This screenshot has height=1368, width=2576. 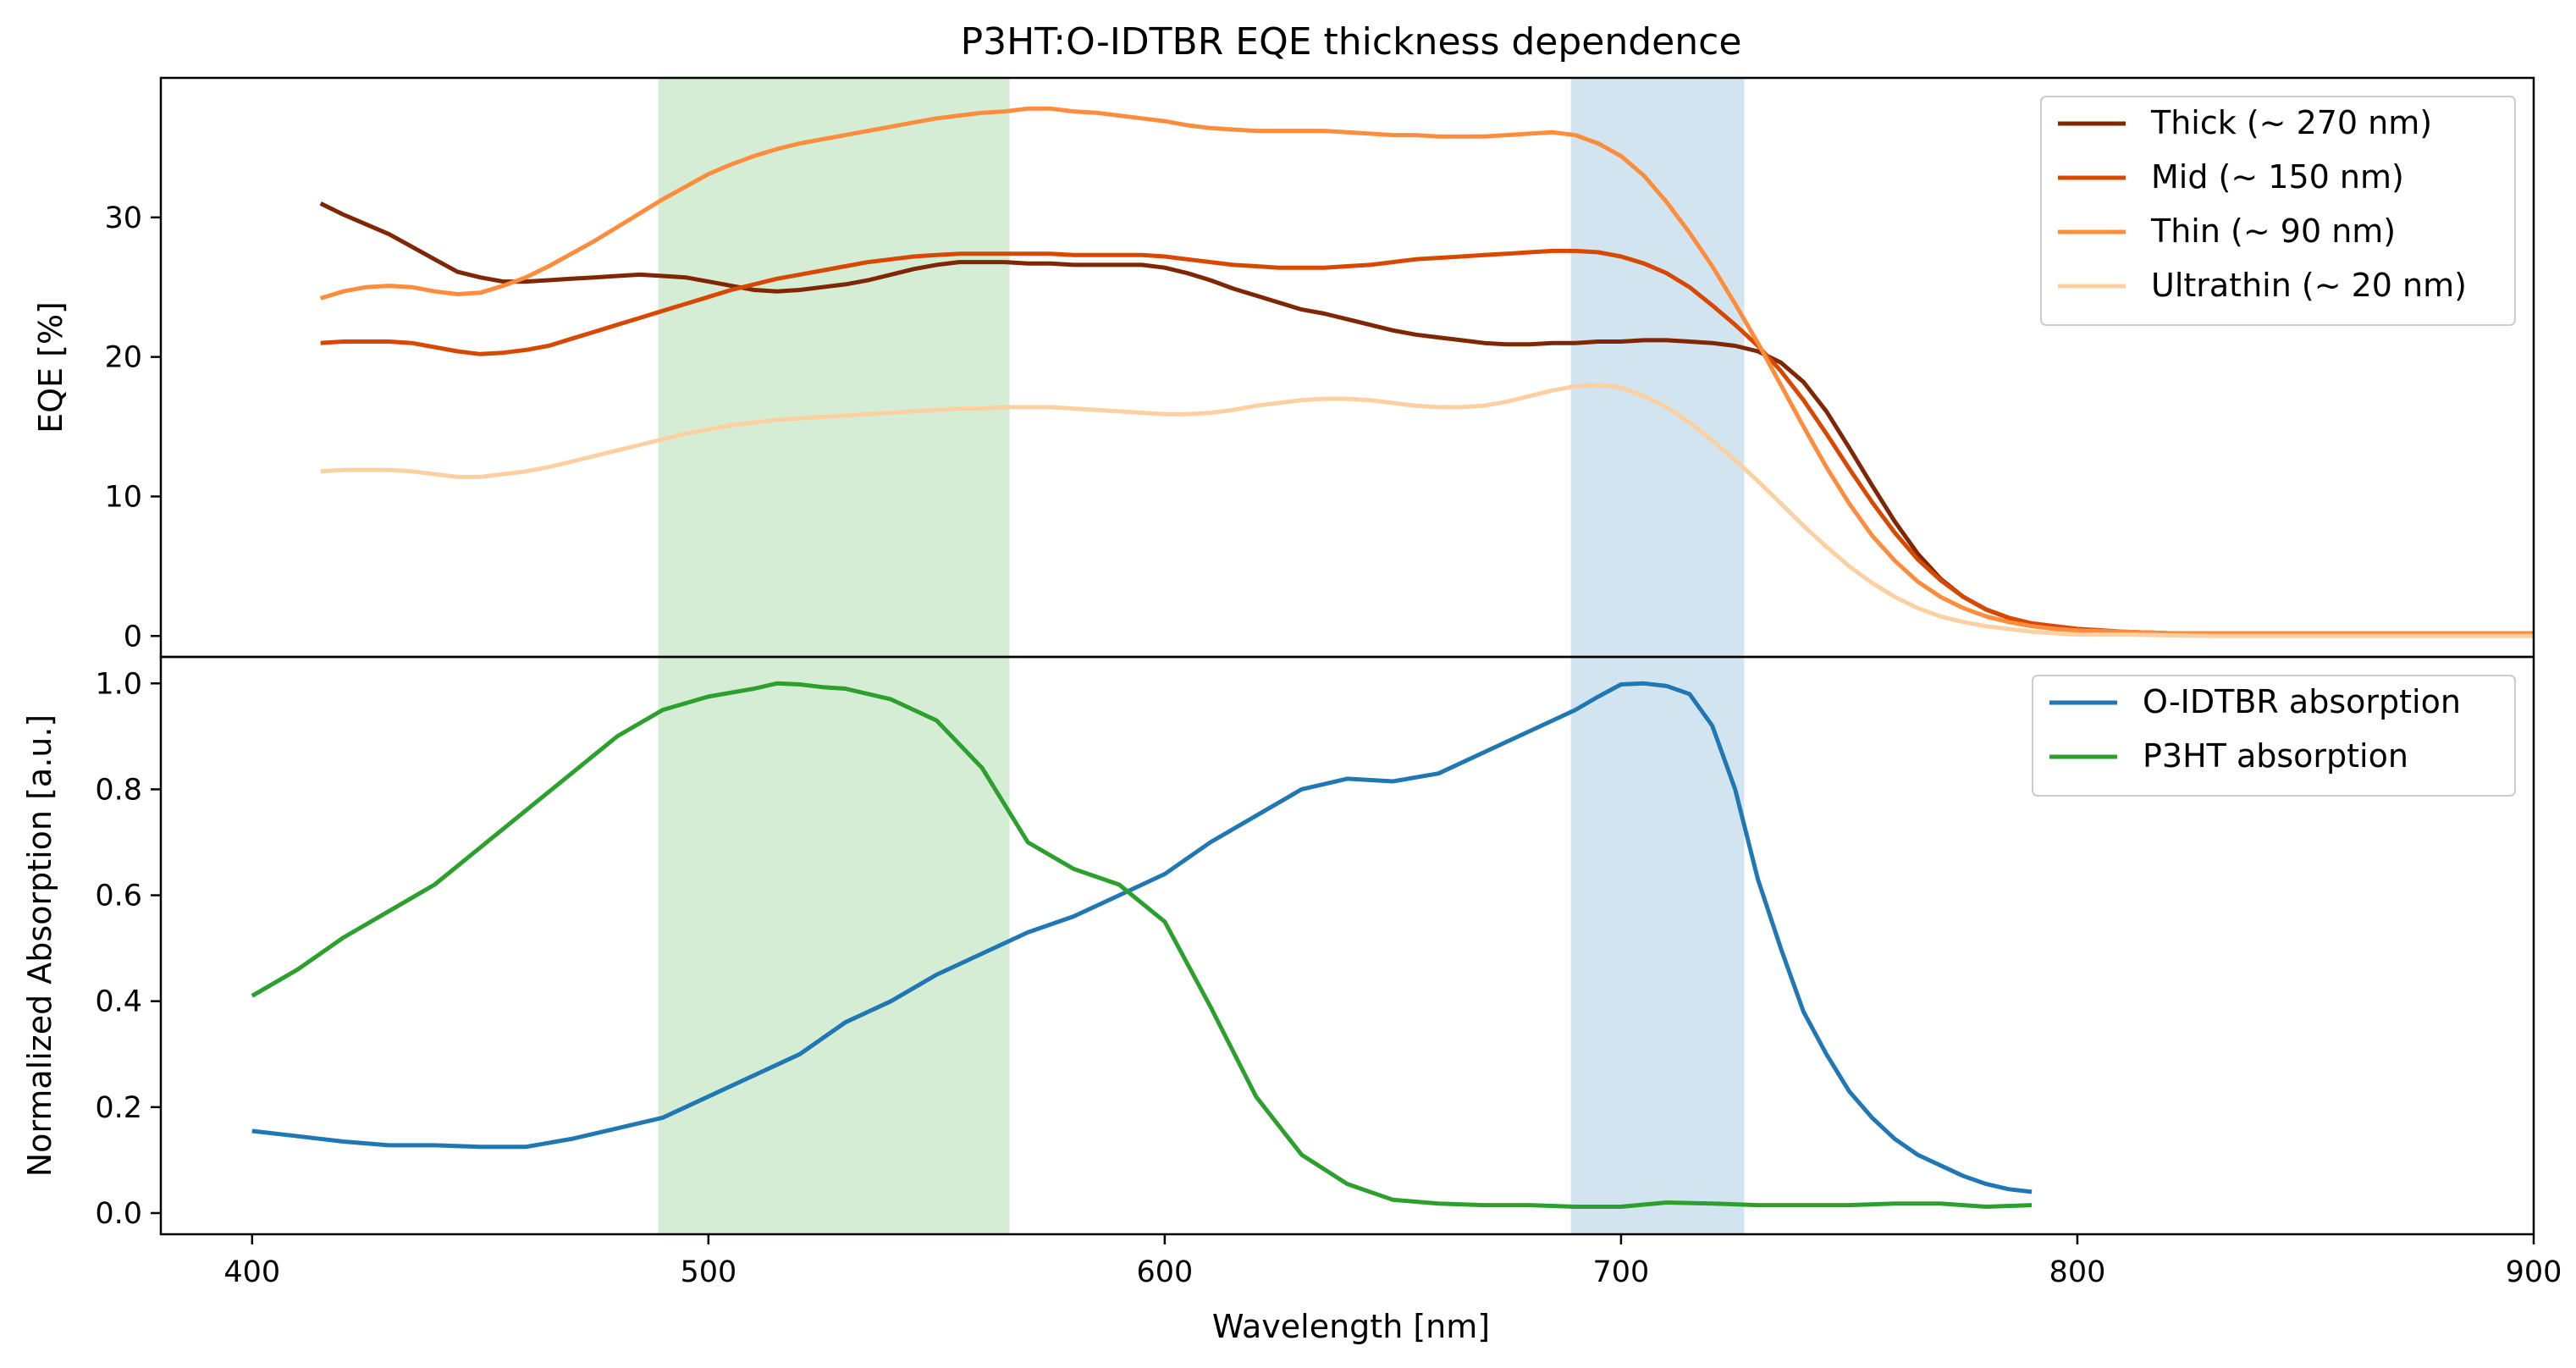 What do you see at coordinates (123, 218) in the screenshot?
I see `eqe-y-tick-label: 30` at bounding box center [123, 218].